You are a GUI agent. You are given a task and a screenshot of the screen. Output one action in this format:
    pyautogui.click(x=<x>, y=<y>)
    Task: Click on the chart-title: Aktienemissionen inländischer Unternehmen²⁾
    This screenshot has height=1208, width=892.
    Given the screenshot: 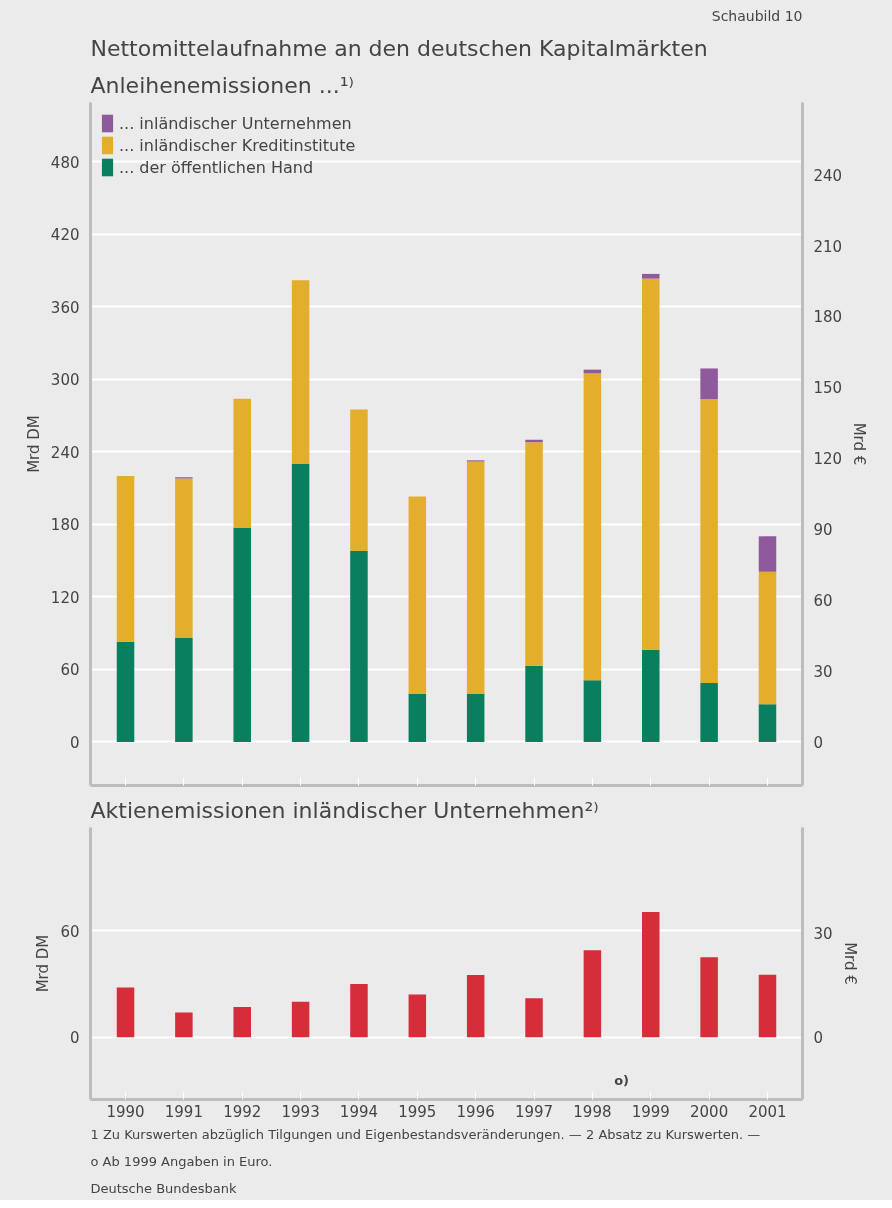 What is the action you would take?
    pyautogui.click(x=344, y=810)
    